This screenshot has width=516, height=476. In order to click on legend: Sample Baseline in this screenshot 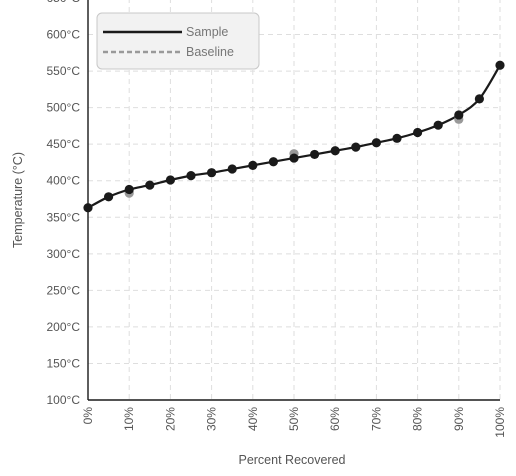, I will do `click(178, 41)`.